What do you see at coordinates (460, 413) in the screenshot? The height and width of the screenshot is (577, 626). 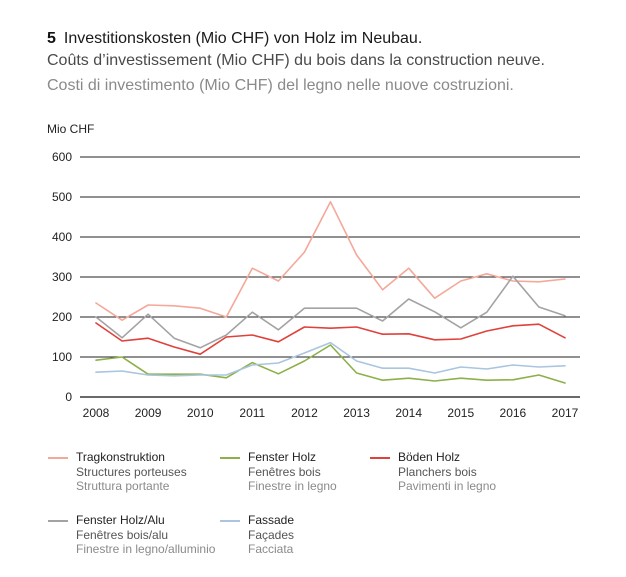 I see `x-tick-label: 2015` at bounding box center [460, 413].